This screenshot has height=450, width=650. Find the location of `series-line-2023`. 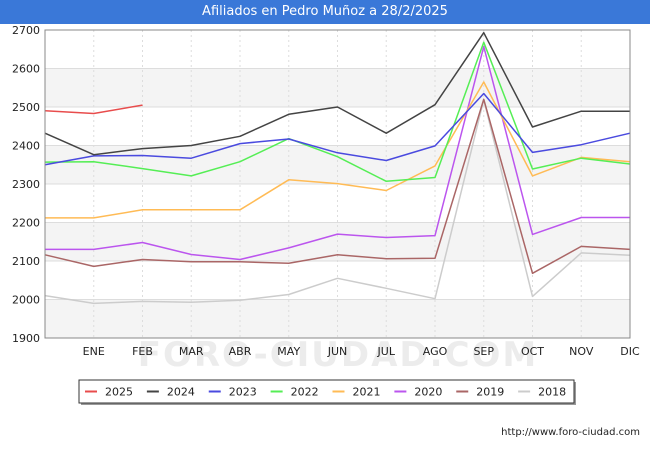

series-line-2023 is located at coordinates (337, 129).